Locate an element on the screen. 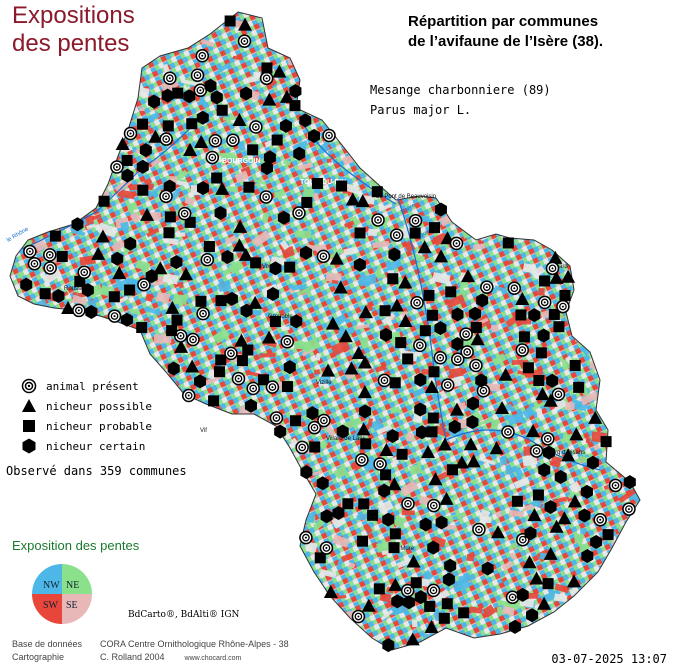  legend-label: nicheur certain is located at coordinates (96, 446).